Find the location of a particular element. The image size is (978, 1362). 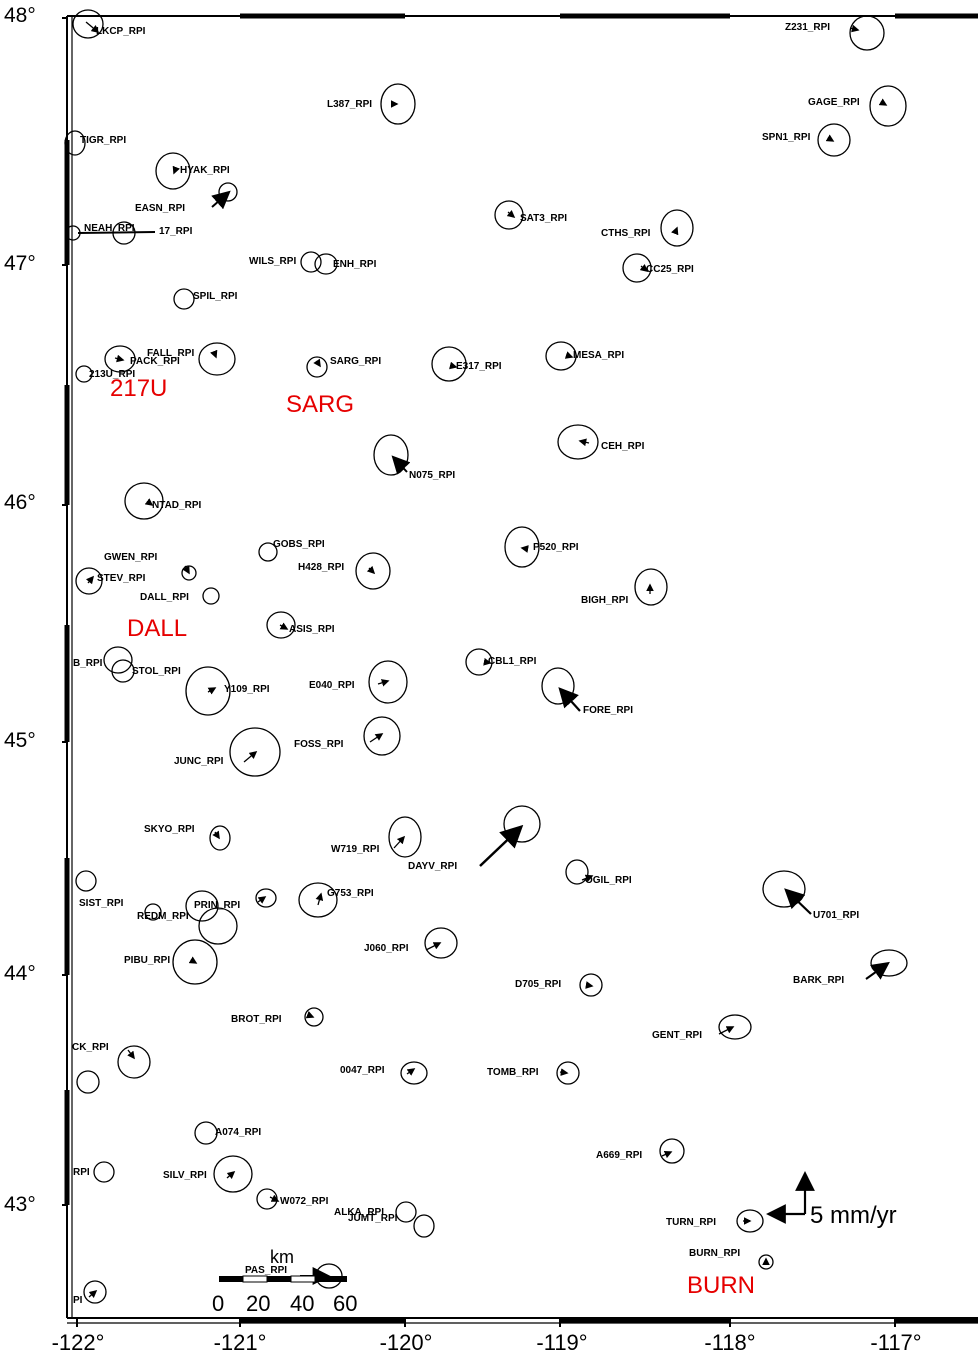

station-label: JUNC_RPI is located at coordinates (199, 761).